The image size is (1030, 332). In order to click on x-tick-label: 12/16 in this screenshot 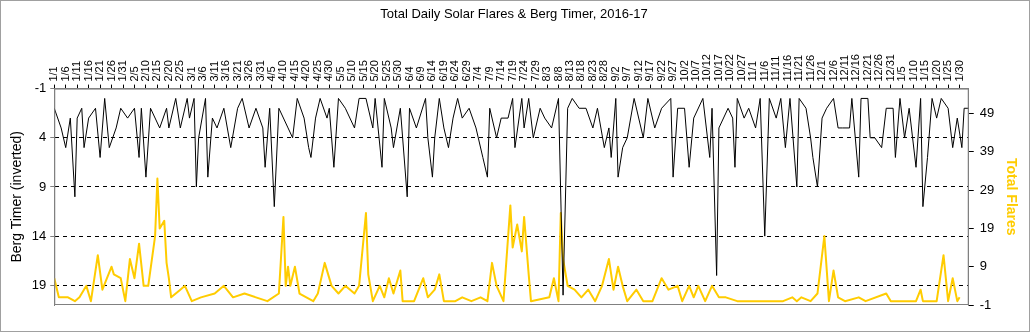, I will do `click(855, 68)`.